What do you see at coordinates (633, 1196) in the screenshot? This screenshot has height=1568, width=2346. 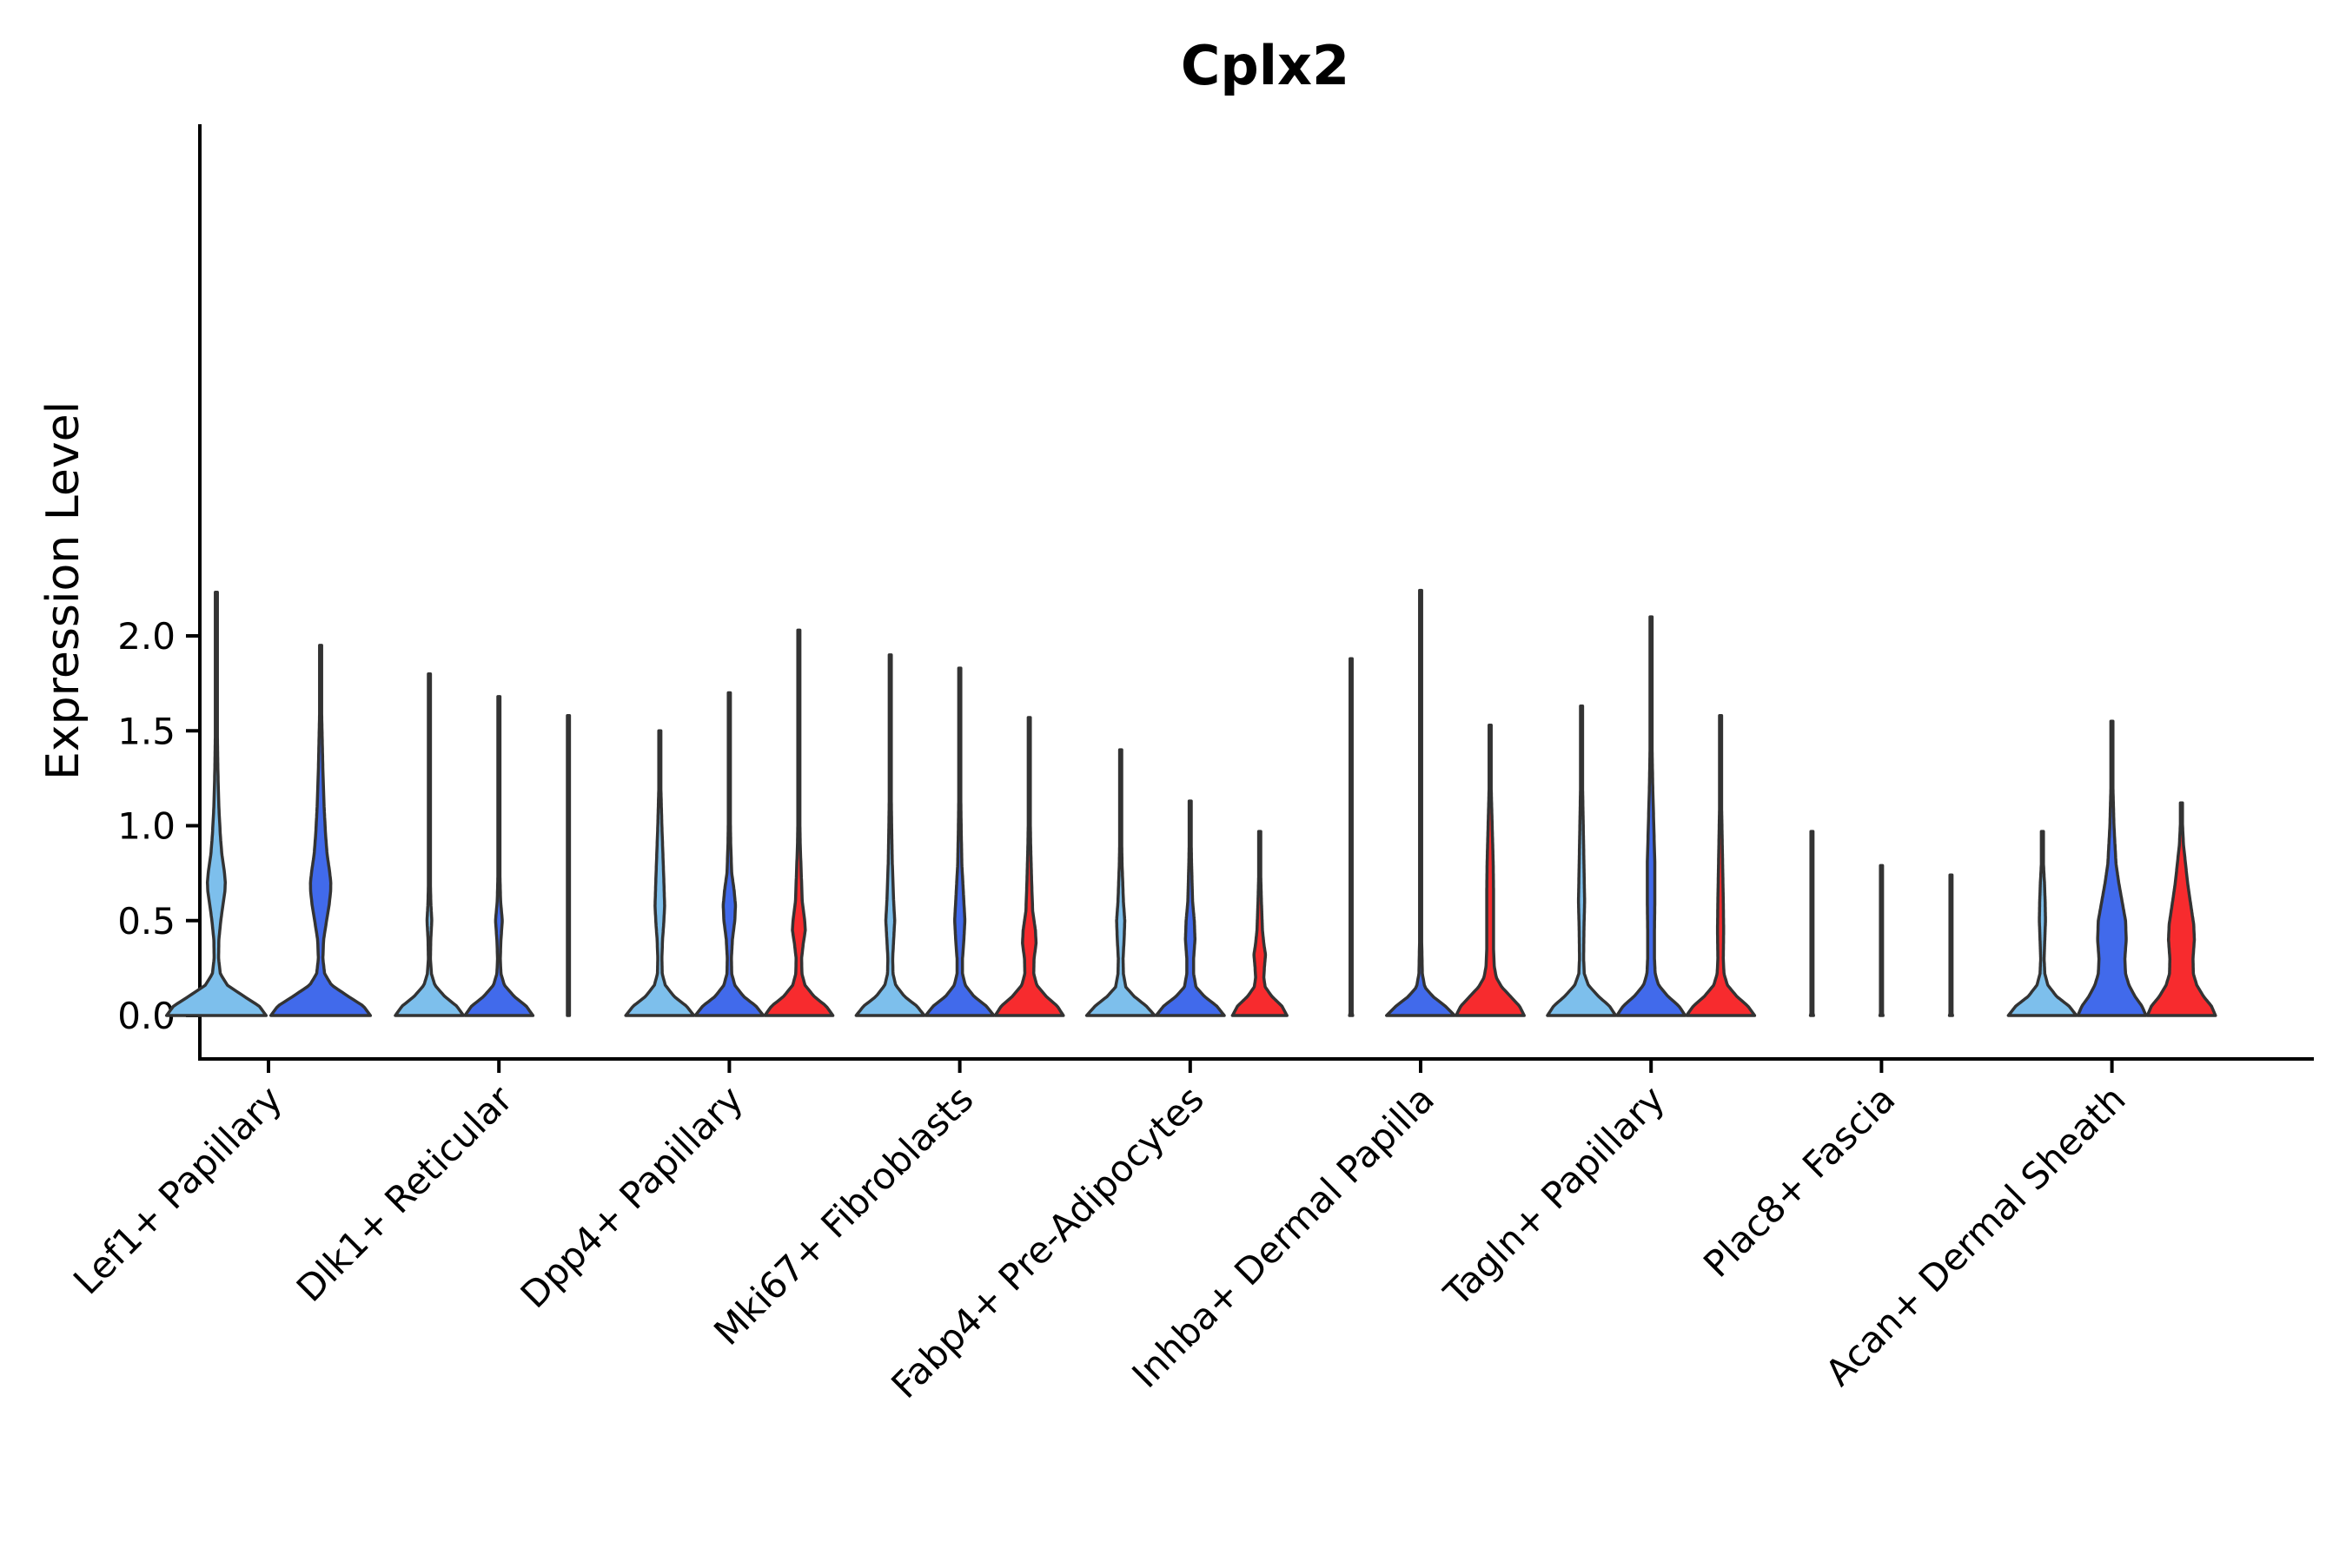 I see `x-tick-label: Dpp4+ Papillary` at bounding box center [633, 1196].